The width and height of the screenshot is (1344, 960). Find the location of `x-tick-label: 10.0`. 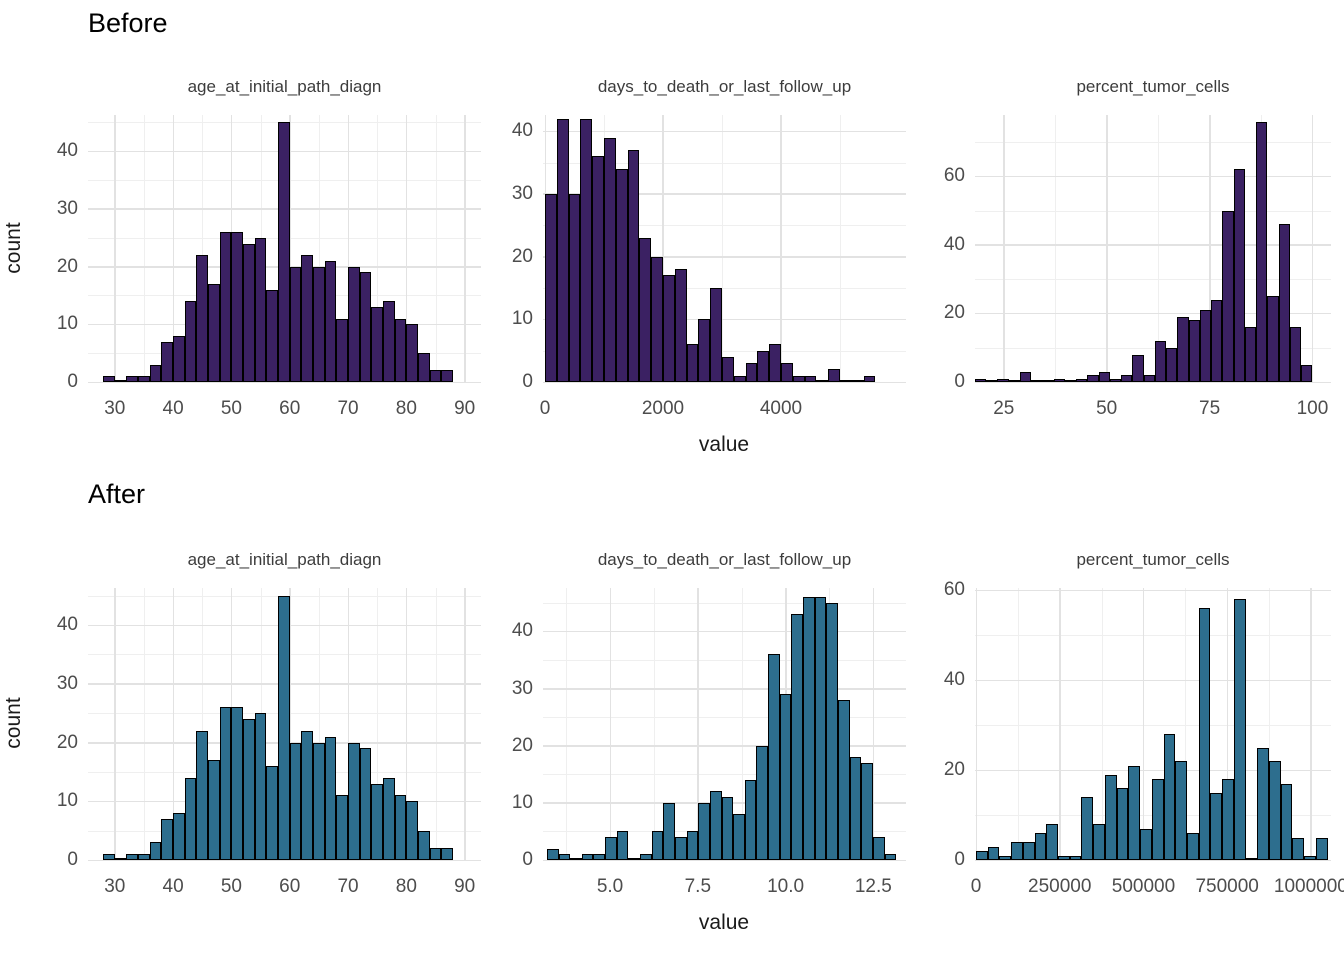

x-tick-label: 10.0 is located at coordinates (786, 886).